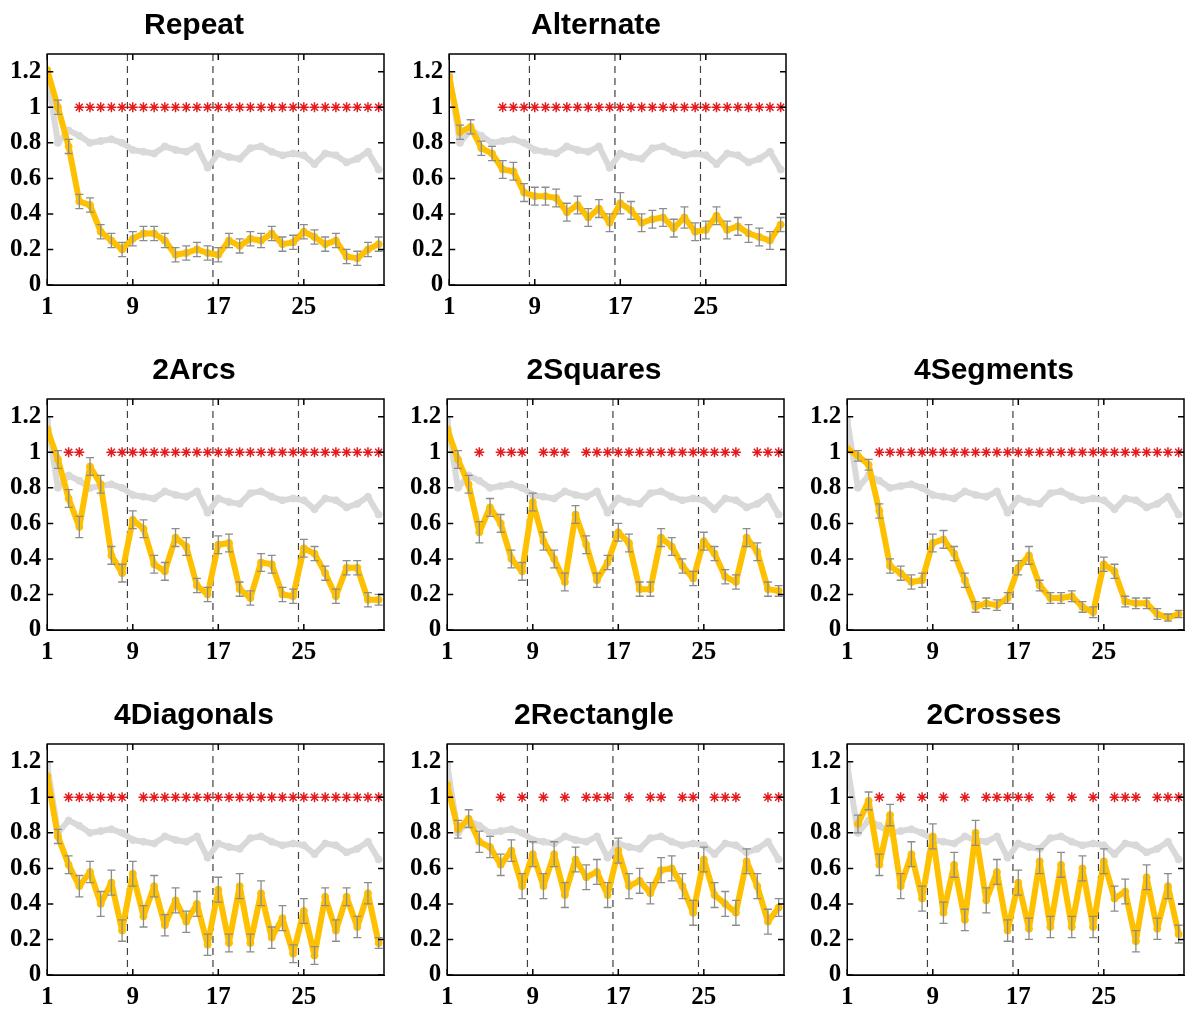  I want to click on chart-title: Alternate, so click(596, 24).